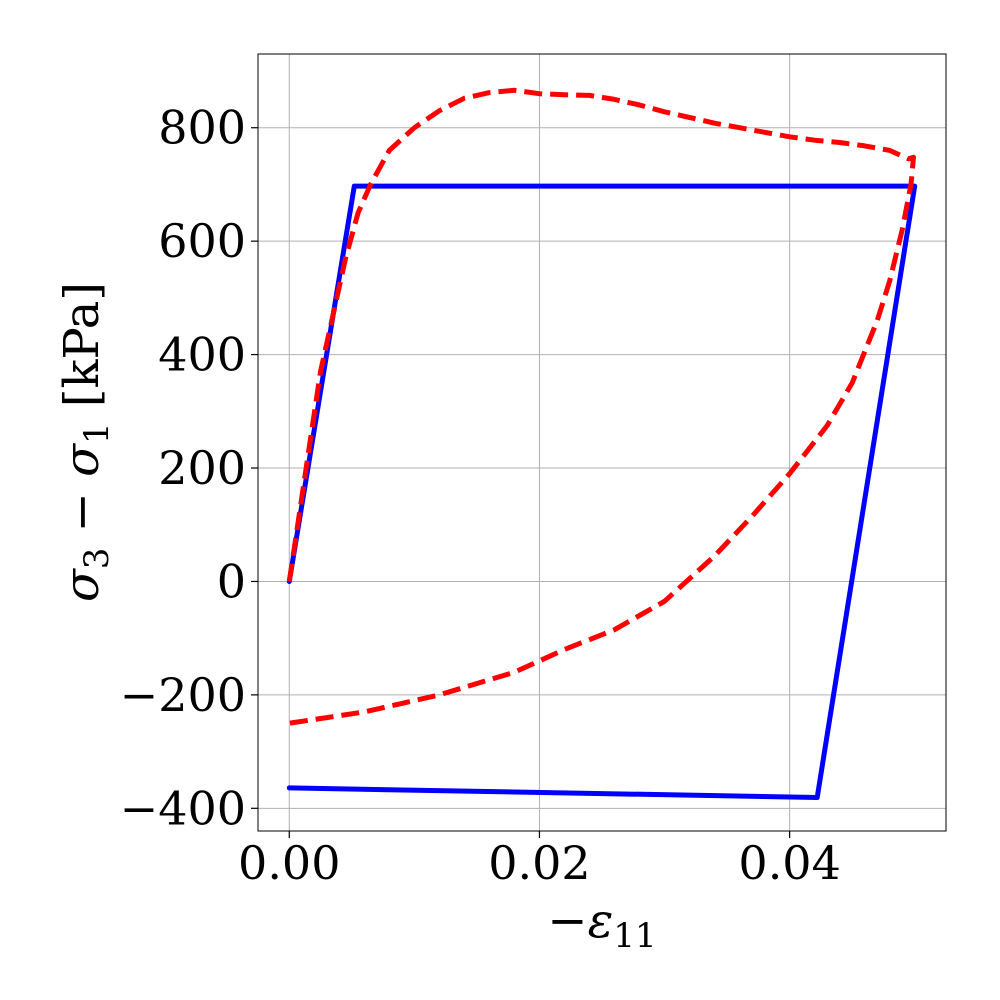 Image resolution: width=1000 pixels, height=1000 pixels. What do you see at coordinates (601, 924) in the screenshot?
I see `x-axis-label: −ε11` at bounding box center [601, 924].